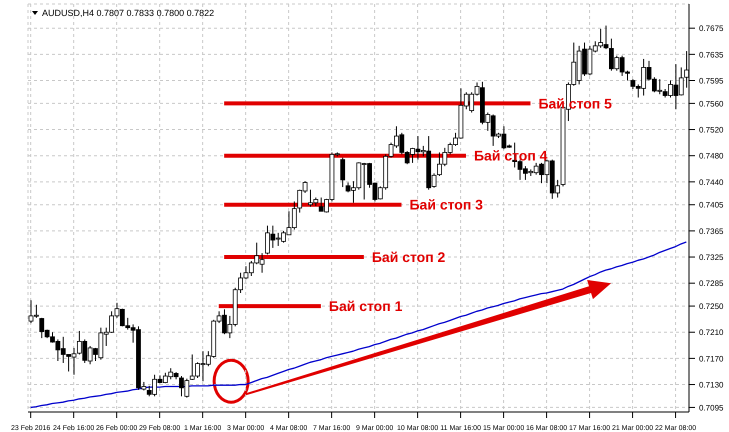 The width and height of the screenshot is (729, 432). I want to click on y-tick-label: 0.7675, so click(711, 29).